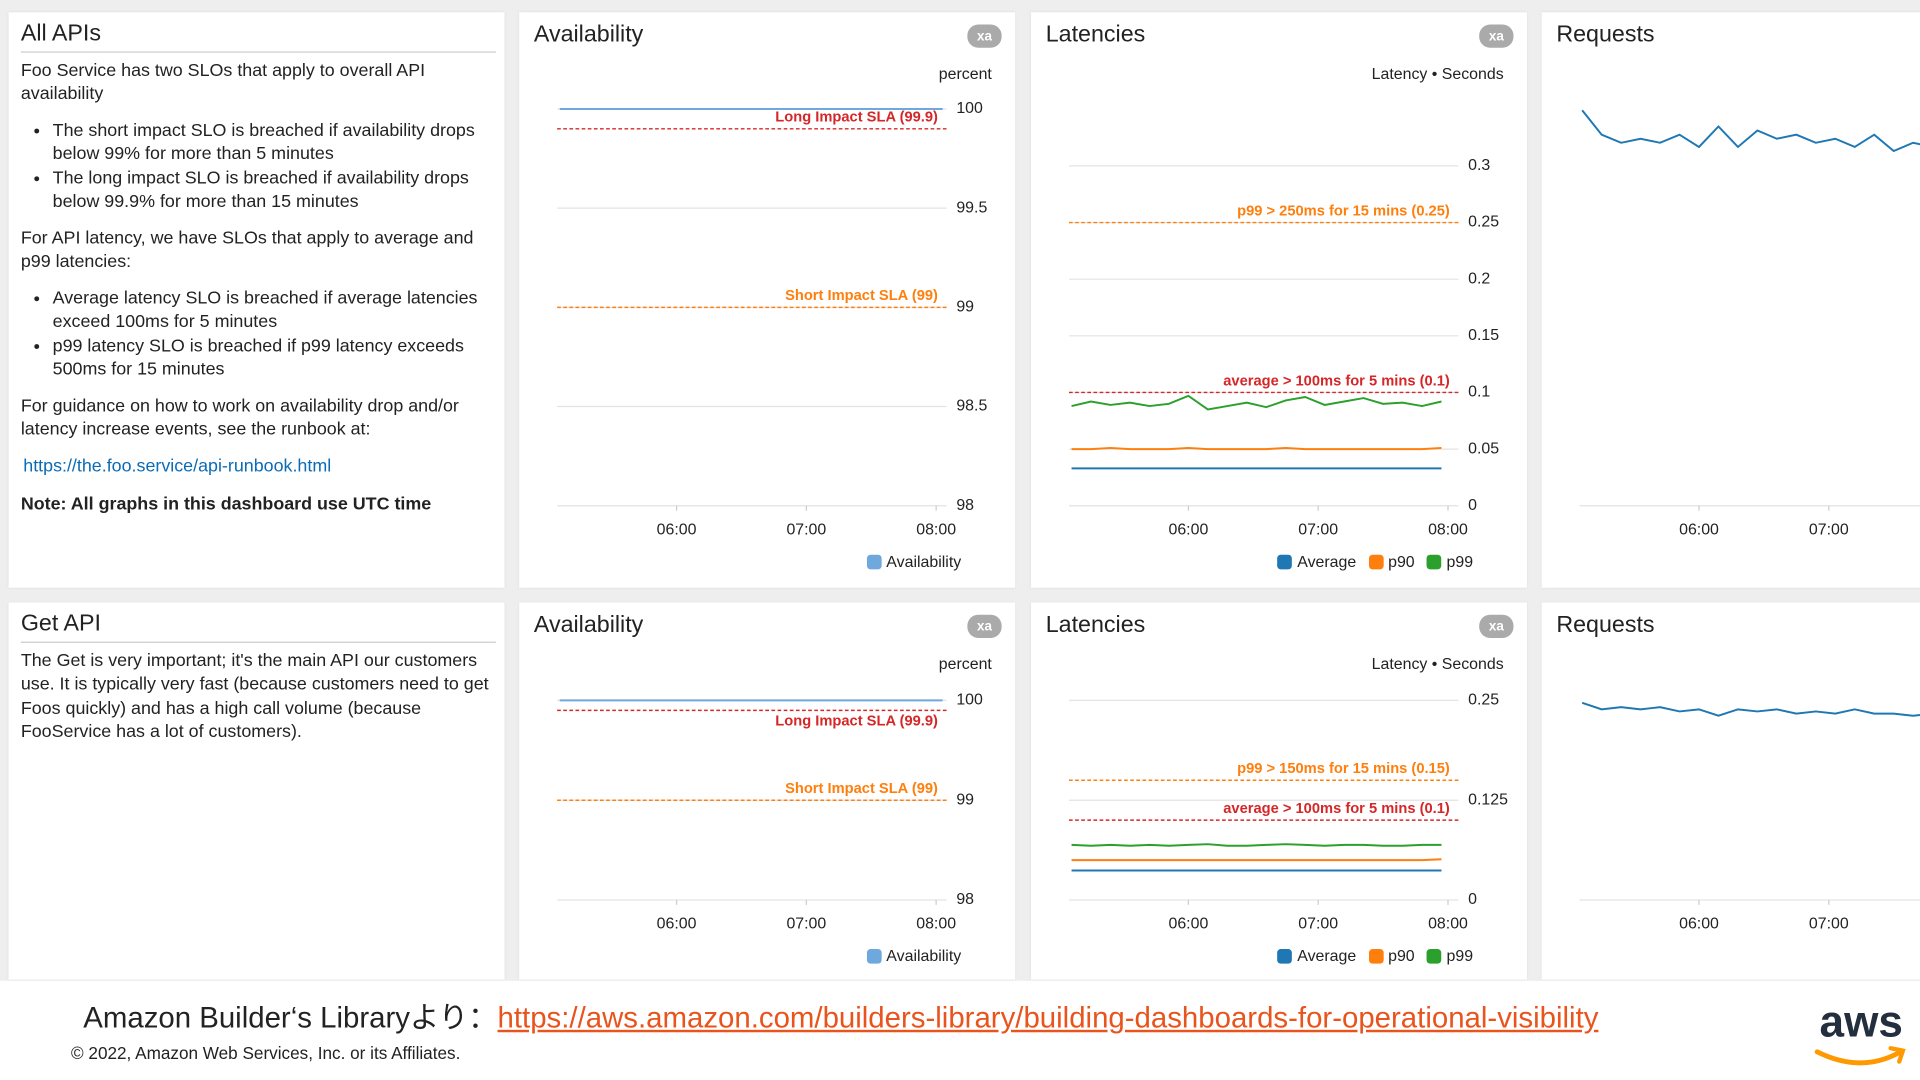 The image size is (1920, 1080). What do you see at coordinates (177, 466) in the screenshot?
I see `runbook-link: https://the.foo.service/api-runbook.html` at bounding box center [177, 466].